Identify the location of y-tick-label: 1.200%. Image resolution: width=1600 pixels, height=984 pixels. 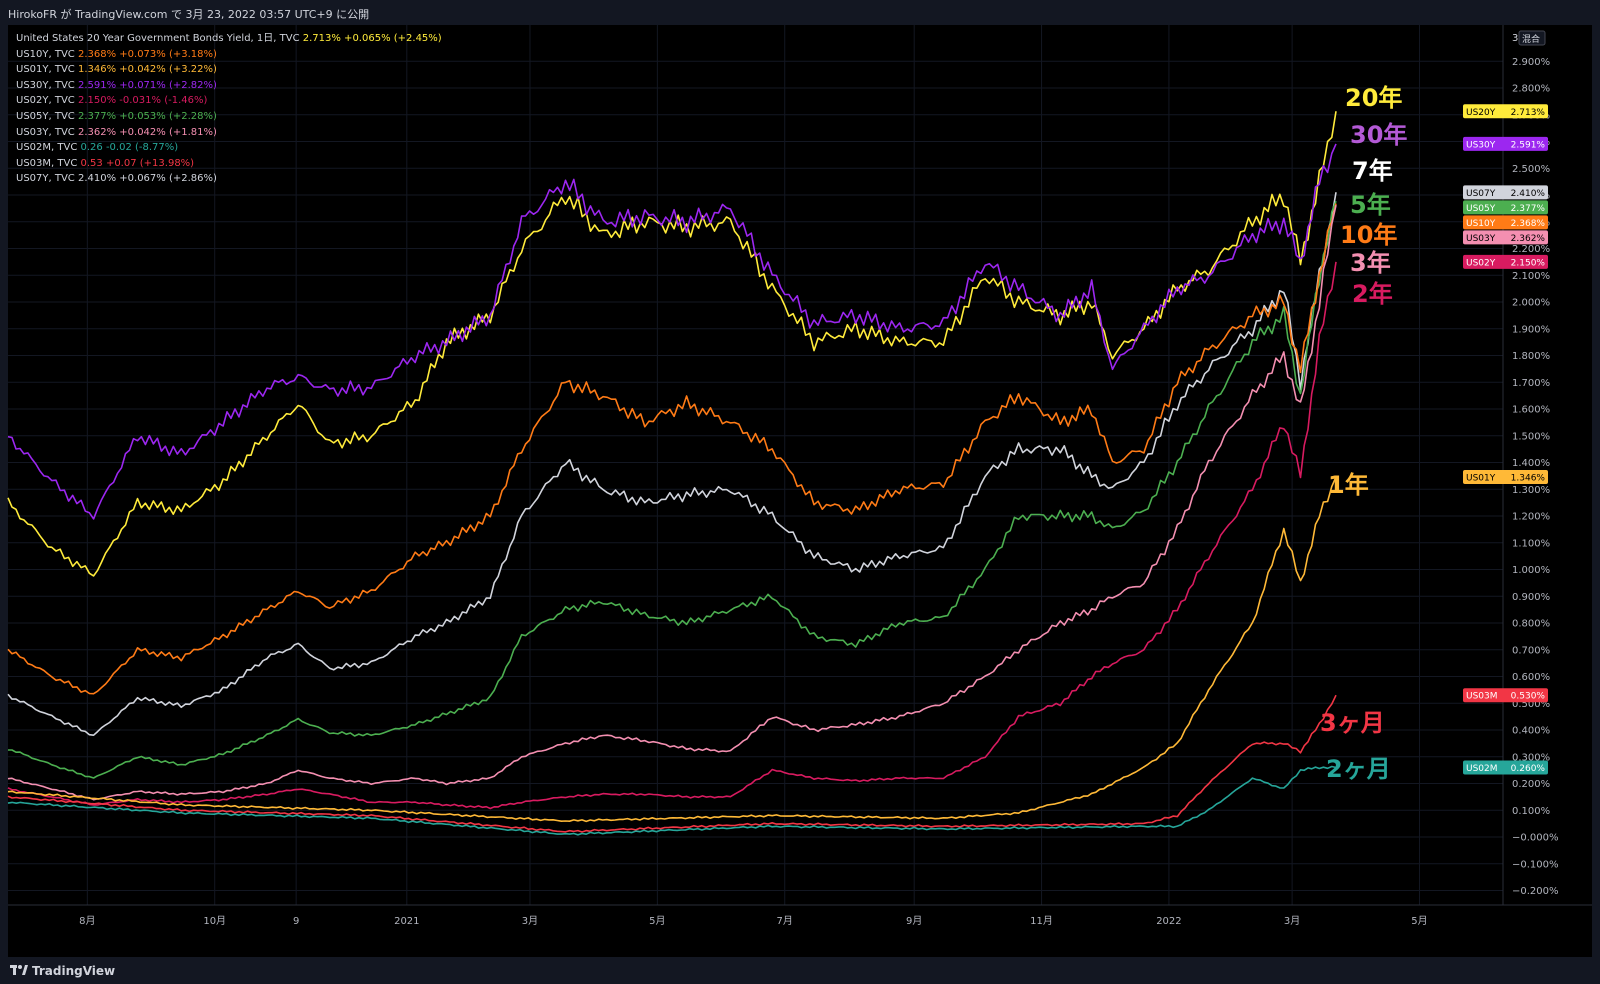
(1531, 517).